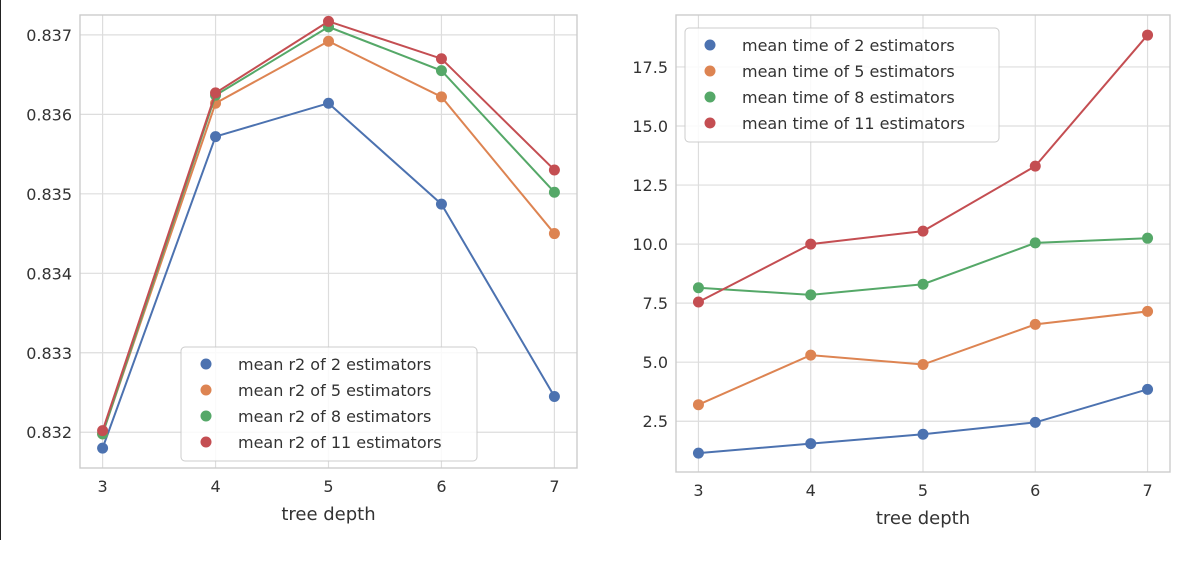 The width and height of the screenshot is (1202, 571). Describe the element at coordinates (334, 416) in the screenshot. I see `legend-entry: mean r2 of 8 estimators` at that location.